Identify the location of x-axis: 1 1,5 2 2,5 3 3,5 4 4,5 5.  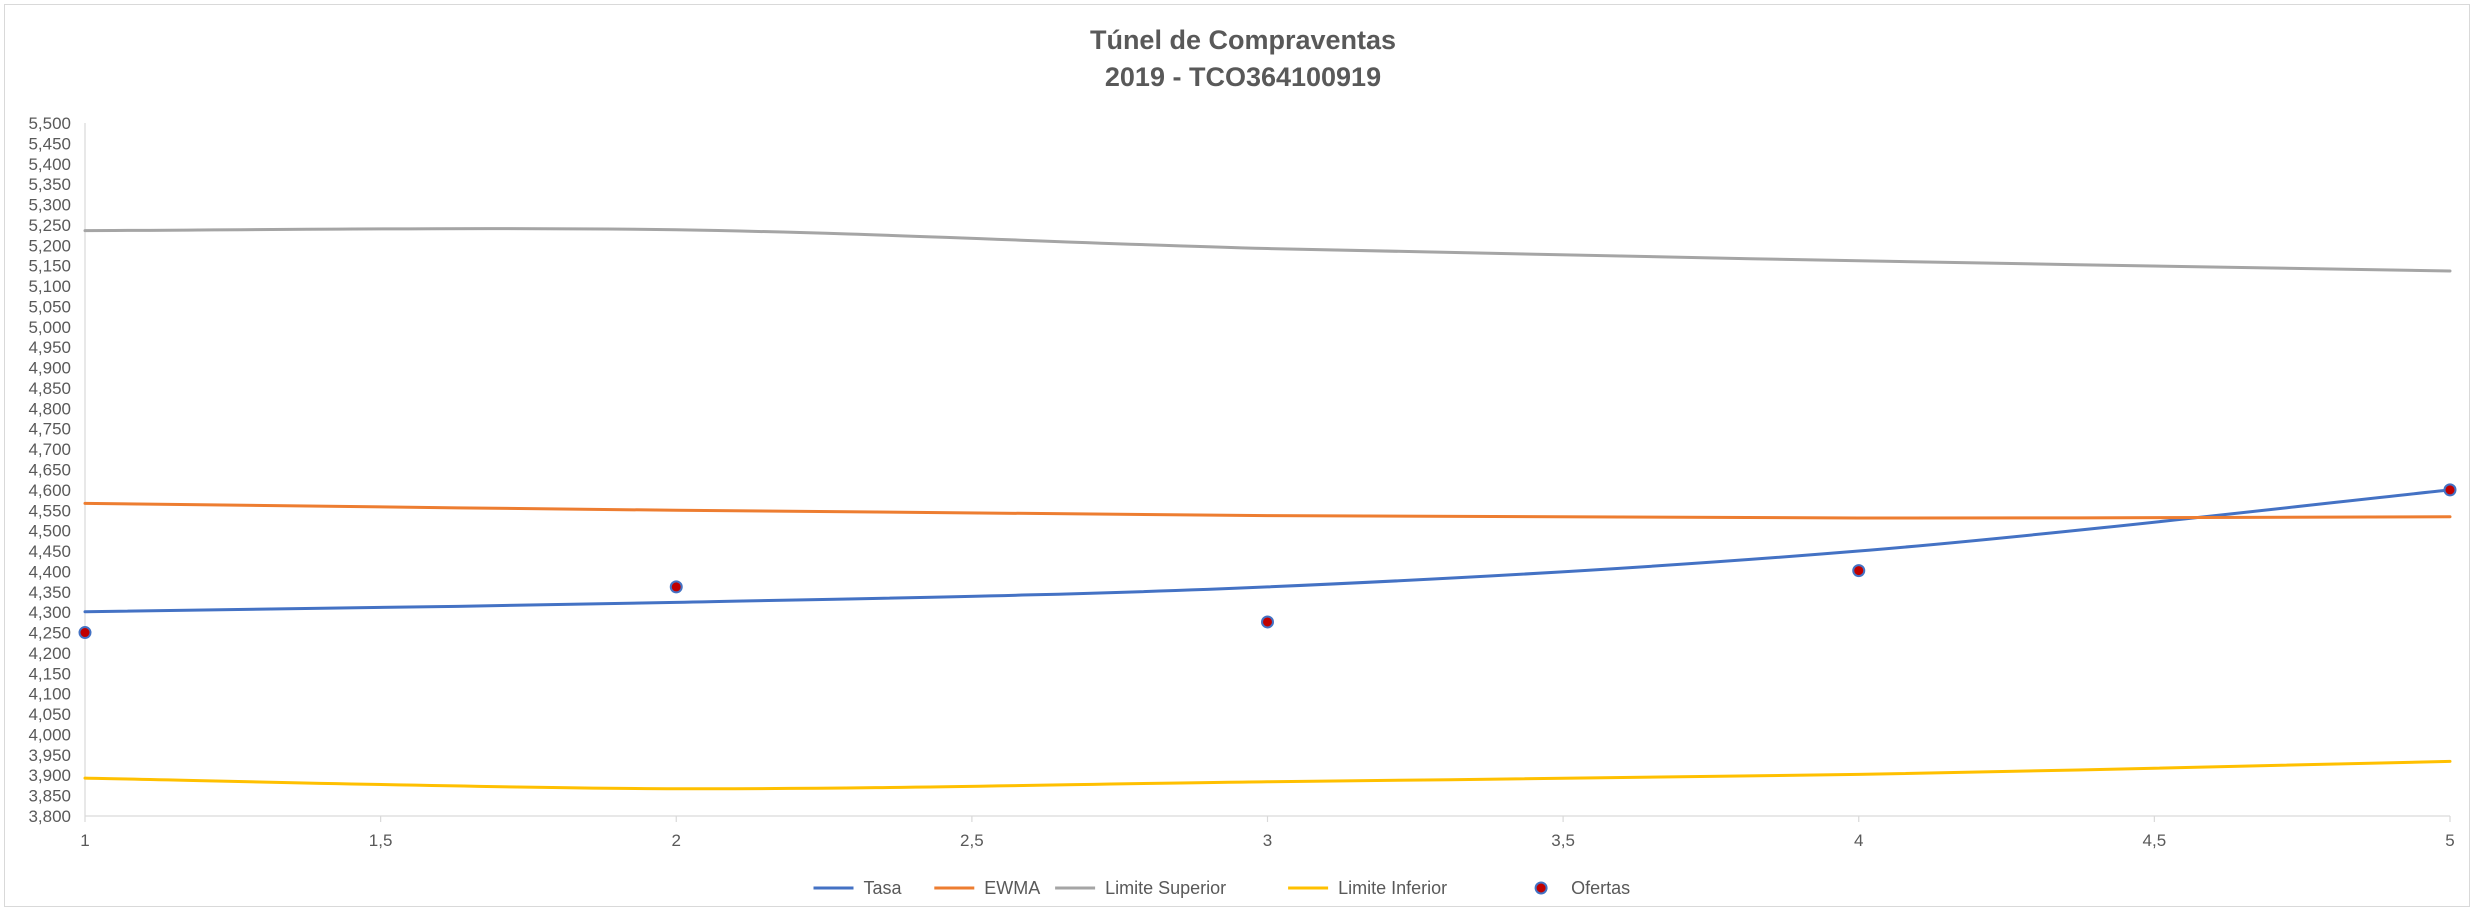
(1267, 832).